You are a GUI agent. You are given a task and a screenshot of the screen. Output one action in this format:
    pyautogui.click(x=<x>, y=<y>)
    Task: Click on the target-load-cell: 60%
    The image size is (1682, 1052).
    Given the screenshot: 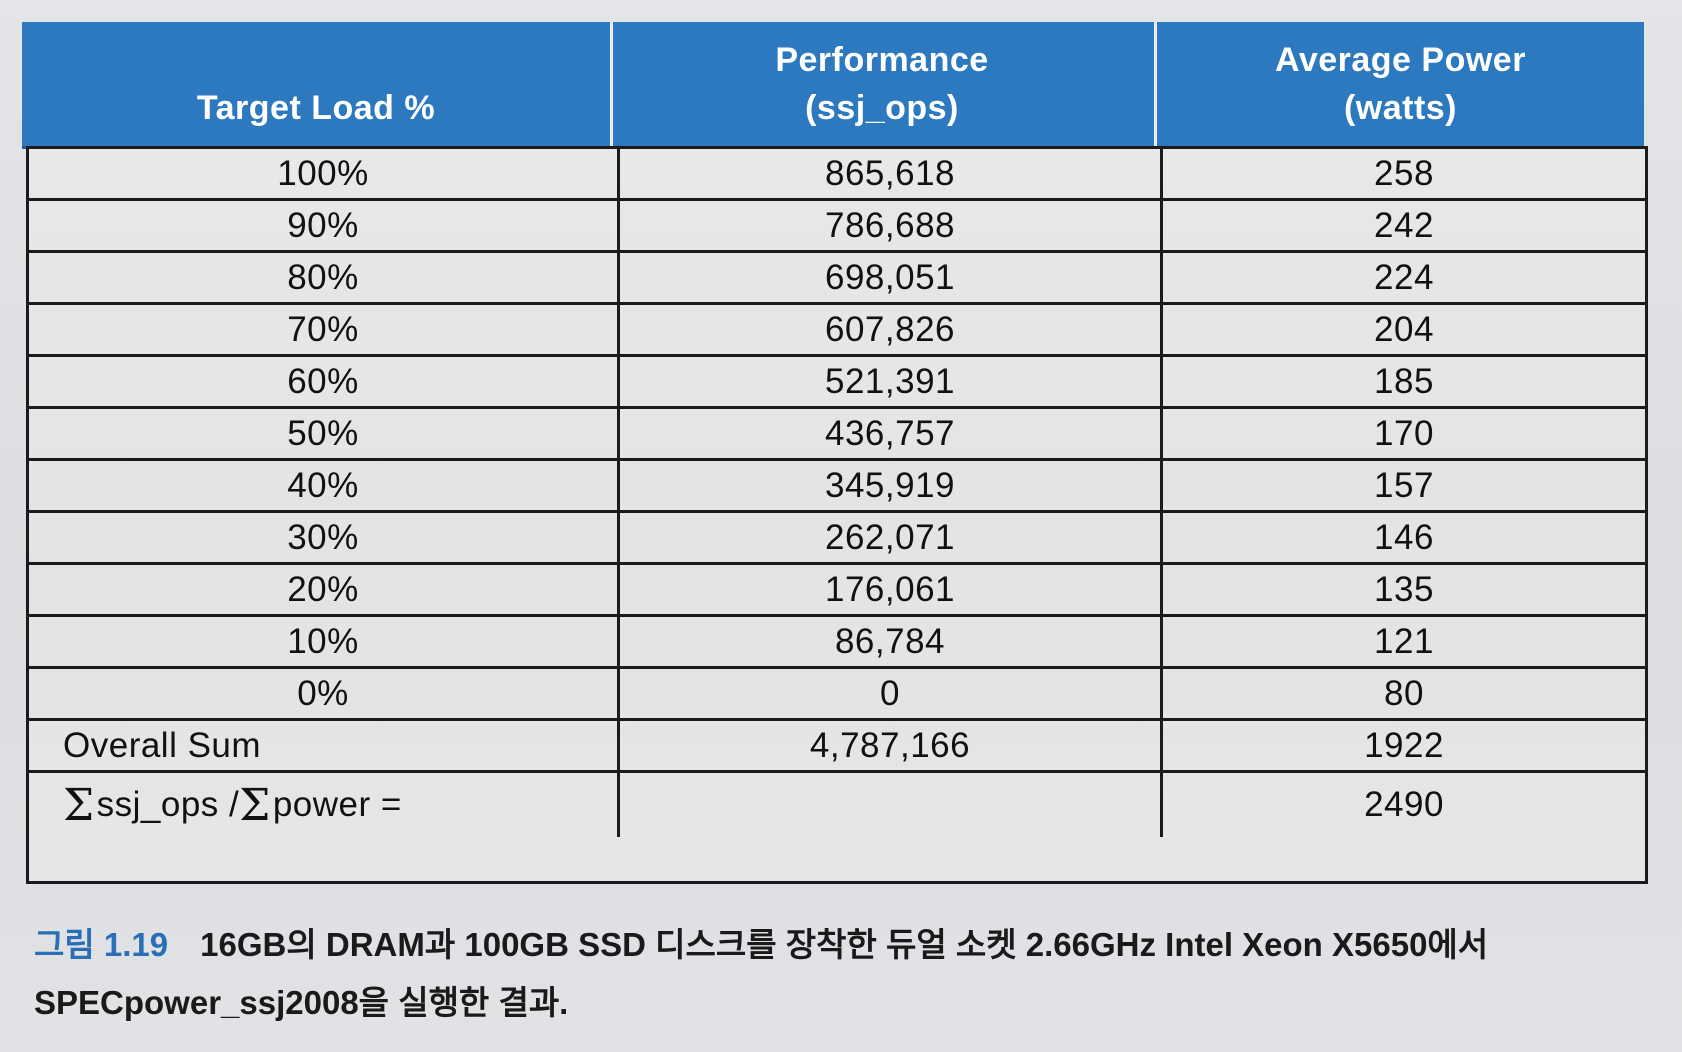 What is the action you would take?
    pyautogui.click(x=324, y=381)
    